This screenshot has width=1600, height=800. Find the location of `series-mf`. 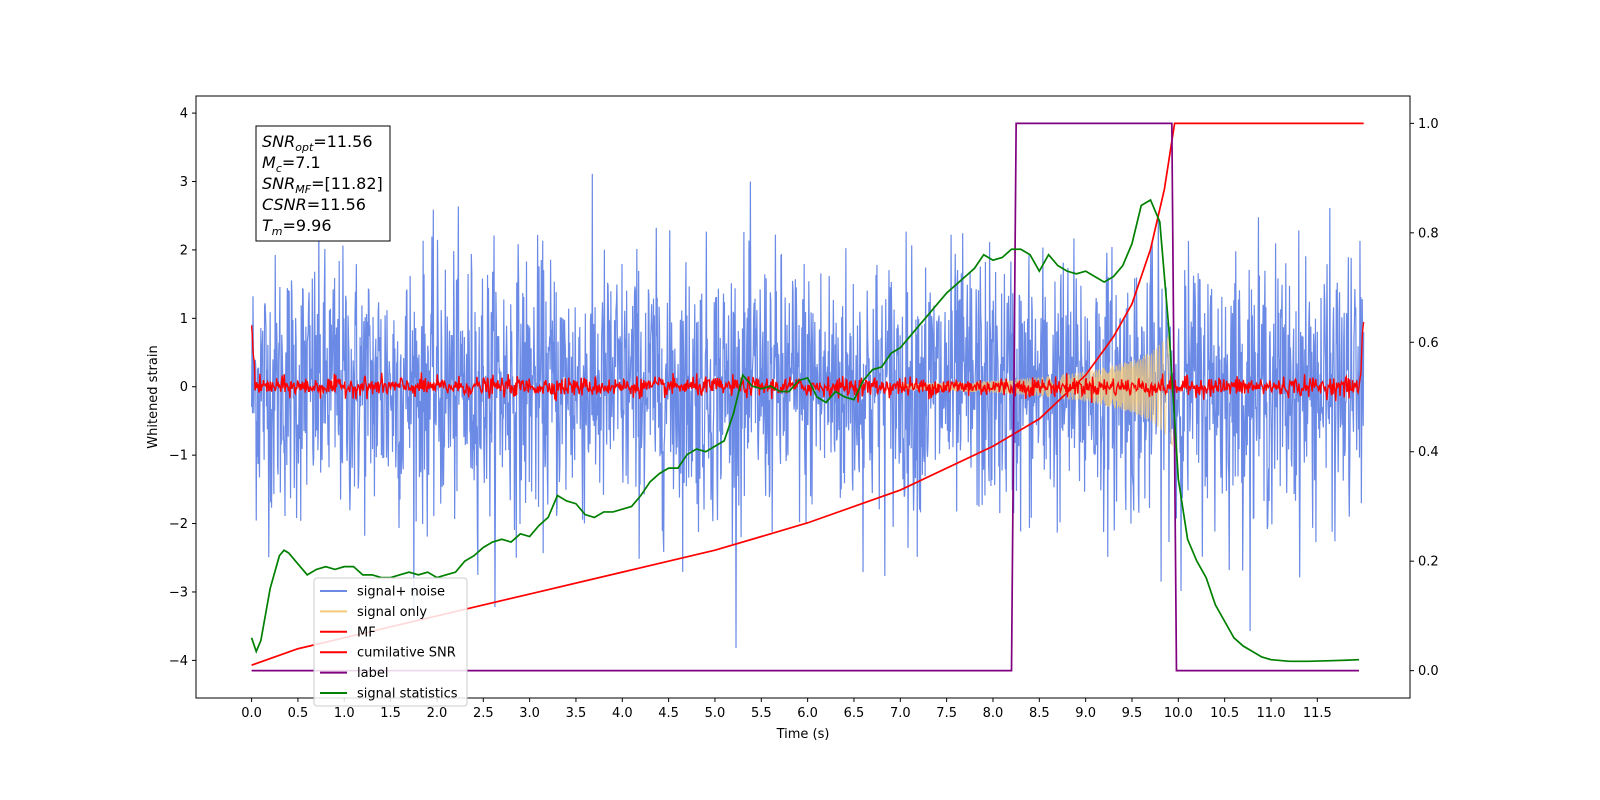

series-mf is located at coordinates (807, 362).